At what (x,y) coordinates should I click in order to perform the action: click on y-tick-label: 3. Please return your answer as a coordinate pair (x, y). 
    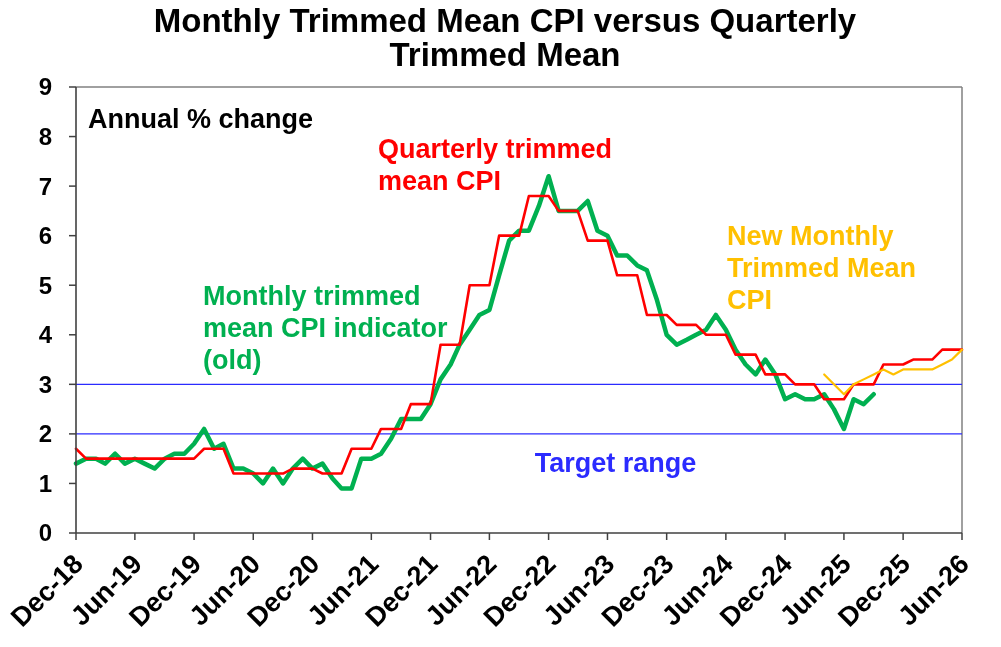
    Looking at the image, I should click on (45, 384).